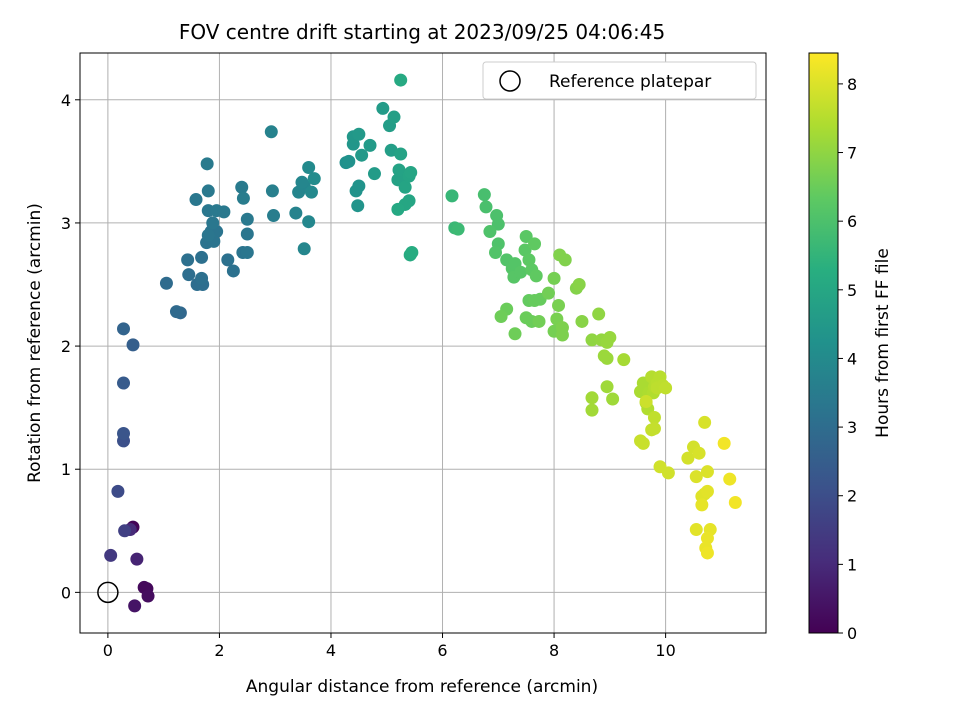 This screenshot has width=960, height=720. Describe the element at coordinates (850, 347) in the screenshot. I see `colorbar: 0 1 2 3 4 5 6 7 8 Hours from first FF file` at that location.